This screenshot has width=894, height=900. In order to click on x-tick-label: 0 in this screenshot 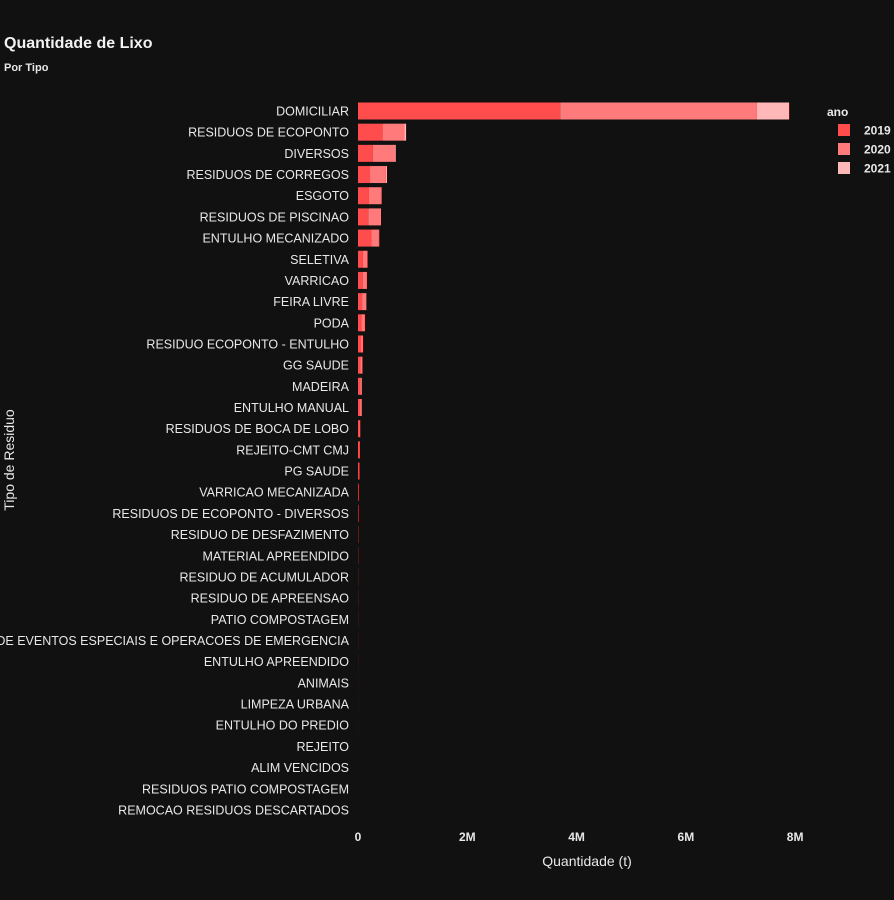, I will do `click(358, 837)`.